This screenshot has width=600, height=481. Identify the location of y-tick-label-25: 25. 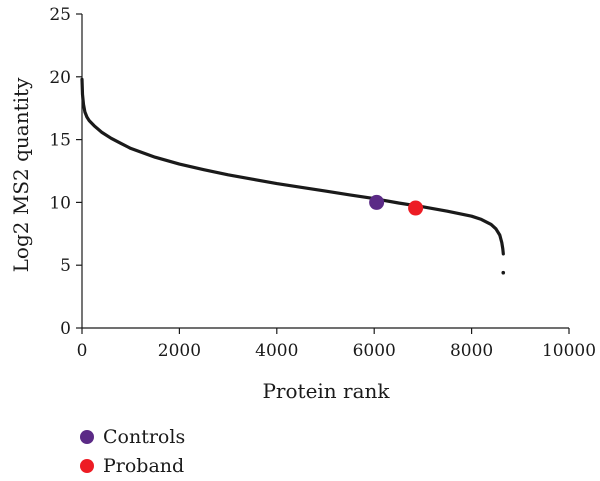
(60, 15).